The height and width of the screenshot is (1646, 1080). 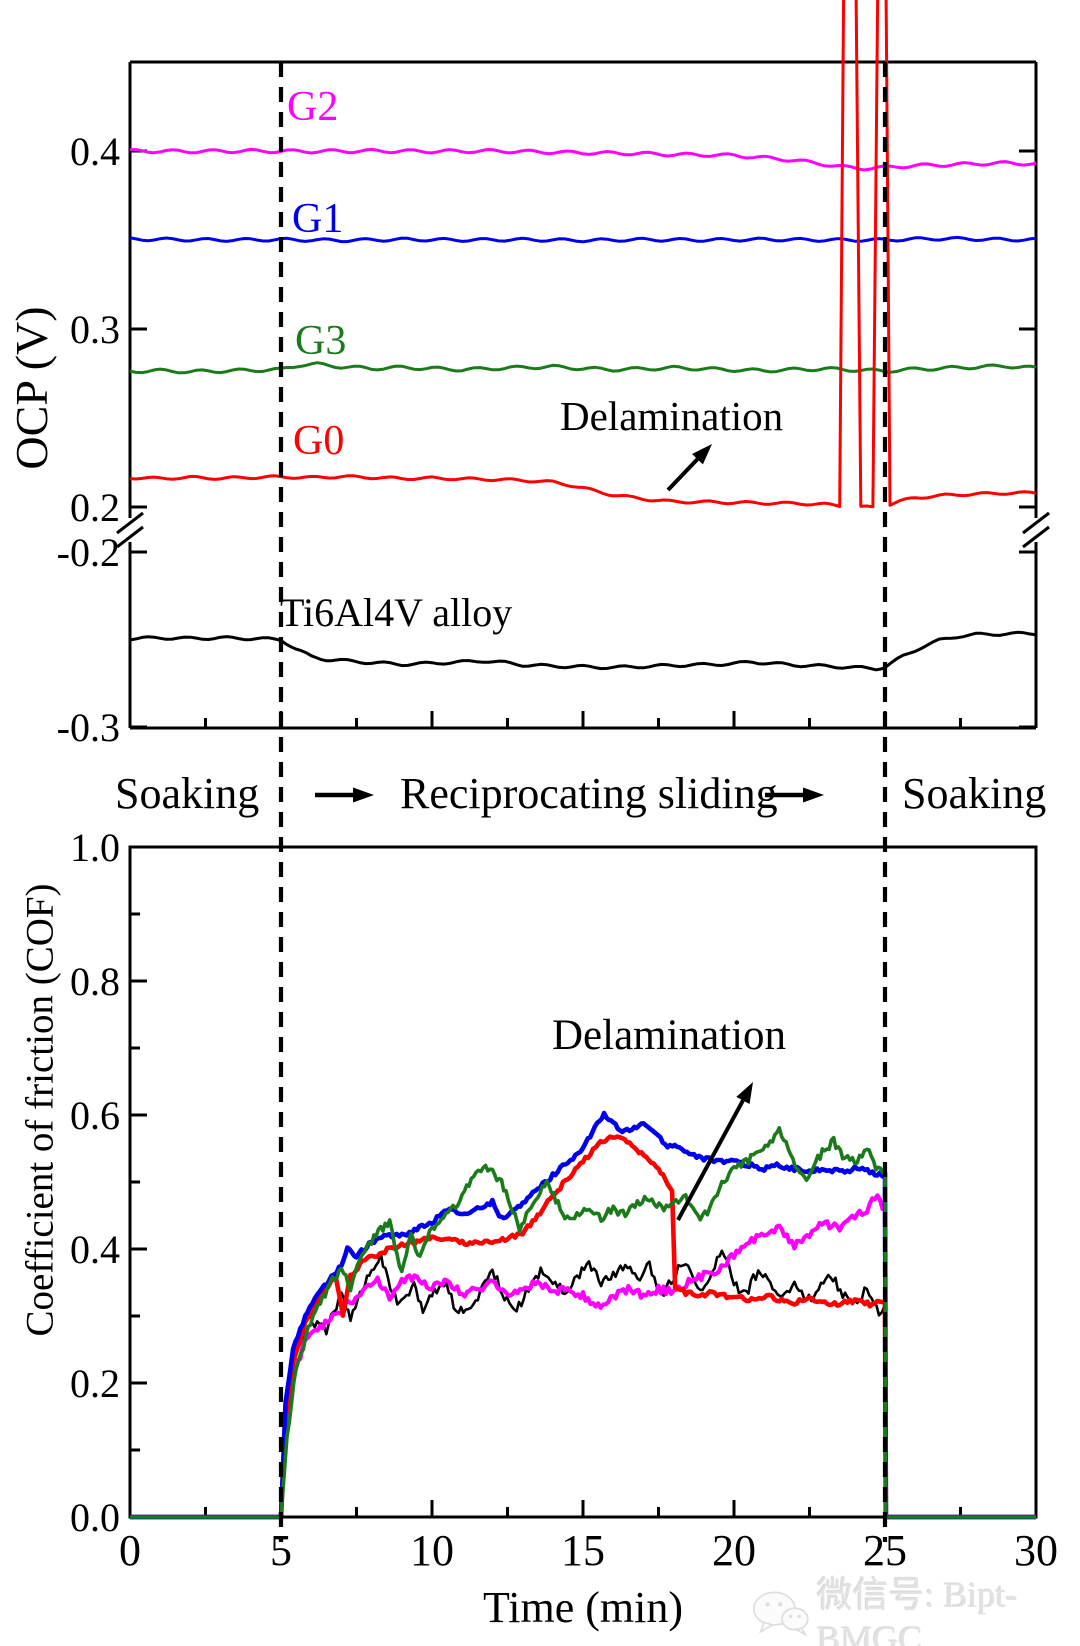 What do you see at coordinates (321, 341) in the screenshot?
I see `series-label-g3: G3` at bounding box center [321, 341].